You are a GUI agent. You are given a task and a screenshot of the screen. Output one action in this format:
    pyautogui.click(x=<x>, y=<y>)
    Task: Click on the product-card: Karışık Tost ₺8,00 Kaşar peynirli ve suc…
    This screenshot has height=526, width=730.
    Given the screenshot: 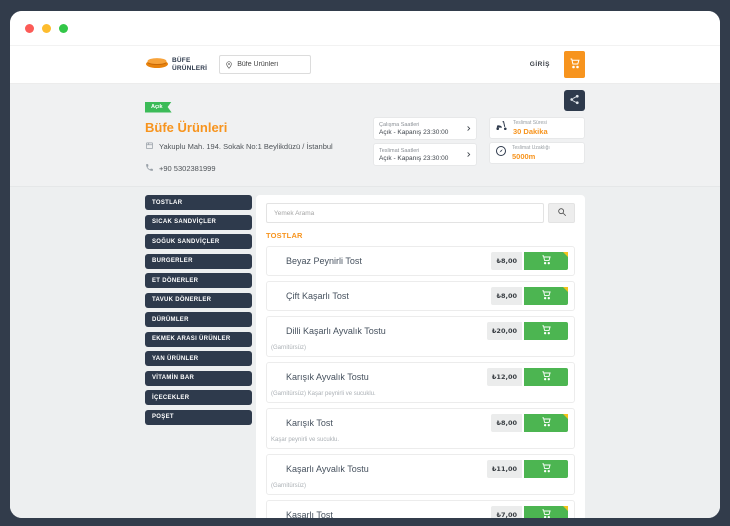 What is the action you would take?
    pyautogui.click(x=420, y=428)
    